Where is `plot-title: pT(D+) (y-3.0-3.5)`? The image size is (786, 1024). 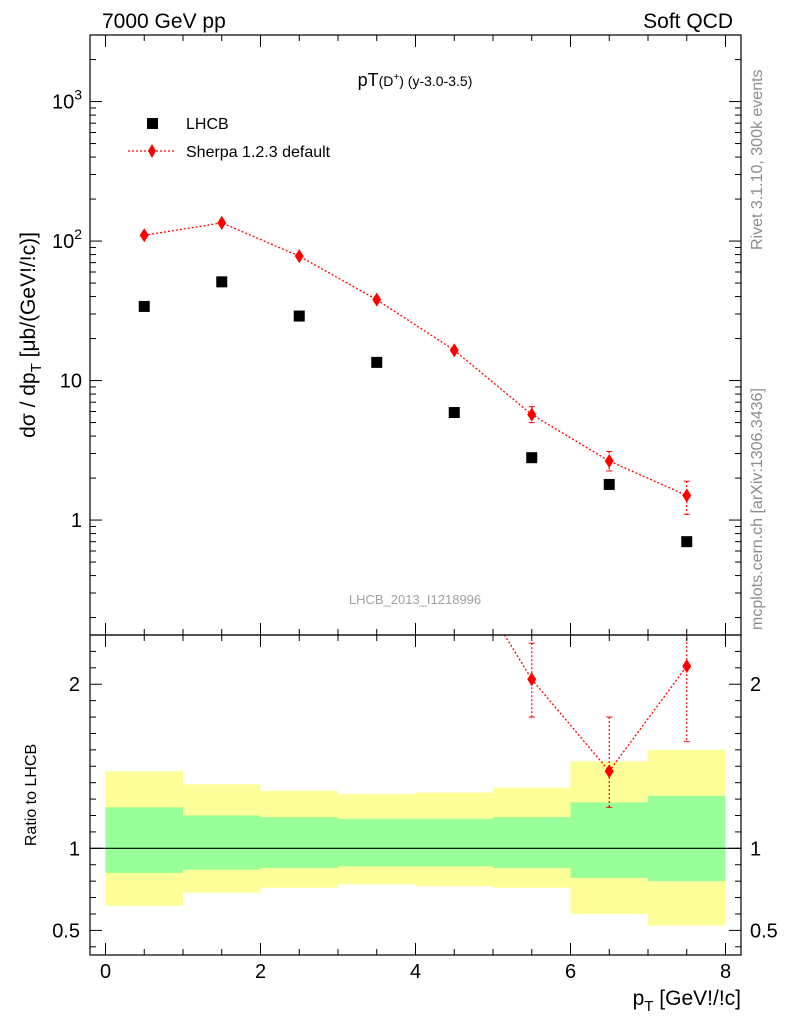
plot-title: pT(D+) (y-3.0-3.5) is located at coordinates (415, 80).